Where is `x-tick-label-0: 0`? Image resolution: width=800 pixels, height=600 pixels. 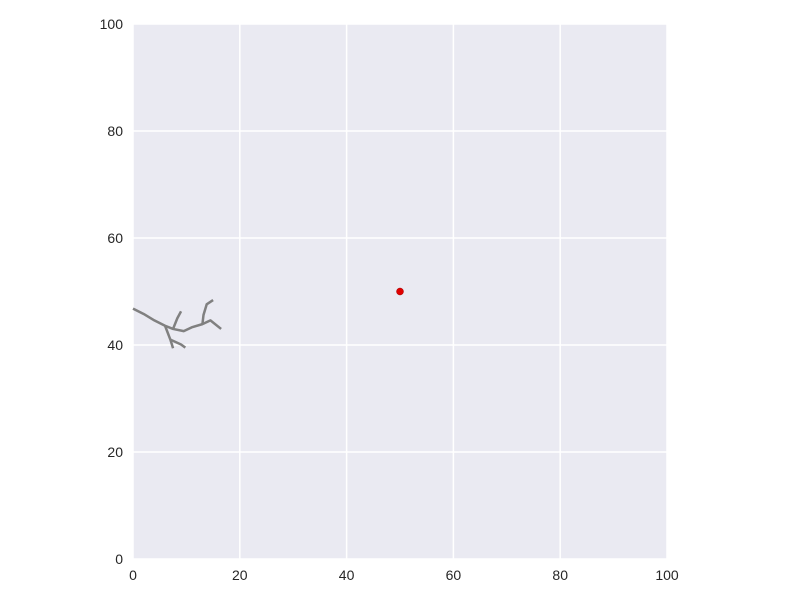
x-tick-label-0: 0 is located at coordinates (133, 575).